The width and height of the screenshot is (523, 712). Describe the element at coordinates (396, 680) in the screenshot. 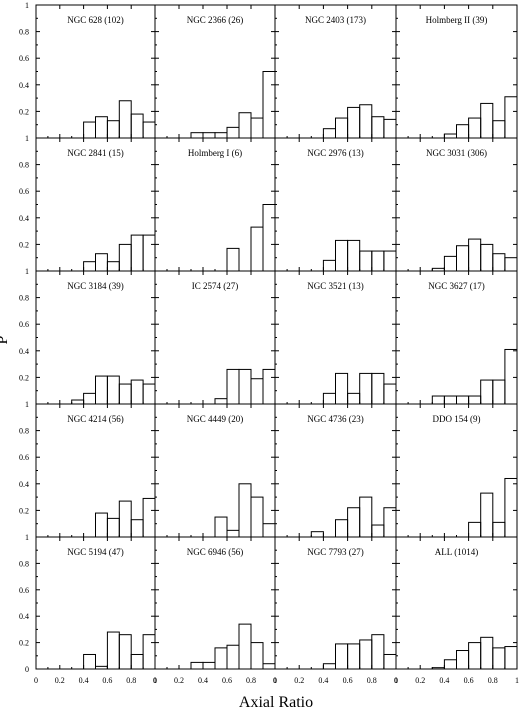

I see `x-tick-label: 0` at that location.